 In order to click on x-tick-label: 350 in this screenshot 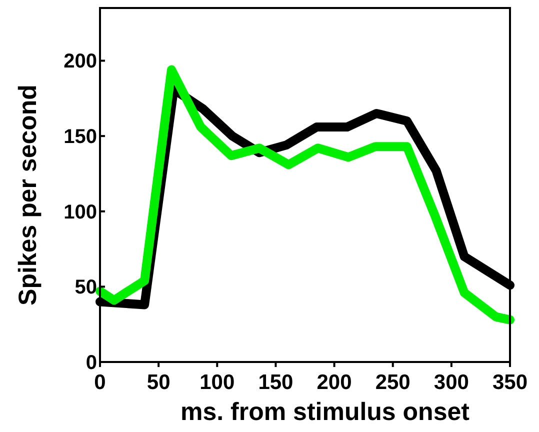, I will do `click(510, 382)`.